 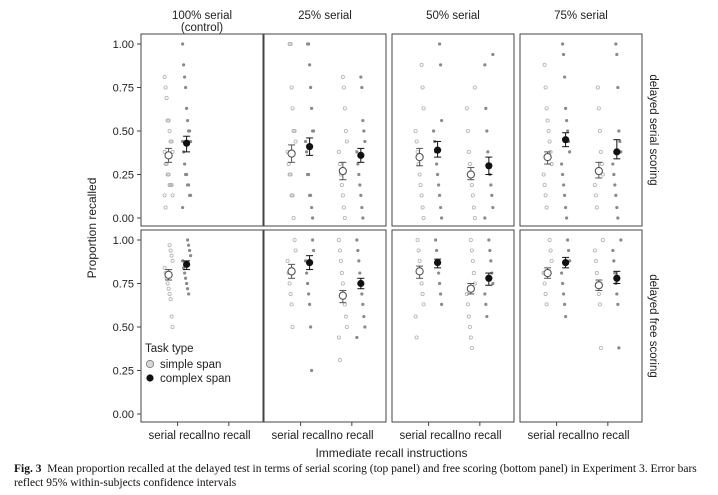 What do you see at coordinates (607, 436) in the screenshot?
I see `x-tick-label-3-1: no recall` at bounding box center [607, 436].